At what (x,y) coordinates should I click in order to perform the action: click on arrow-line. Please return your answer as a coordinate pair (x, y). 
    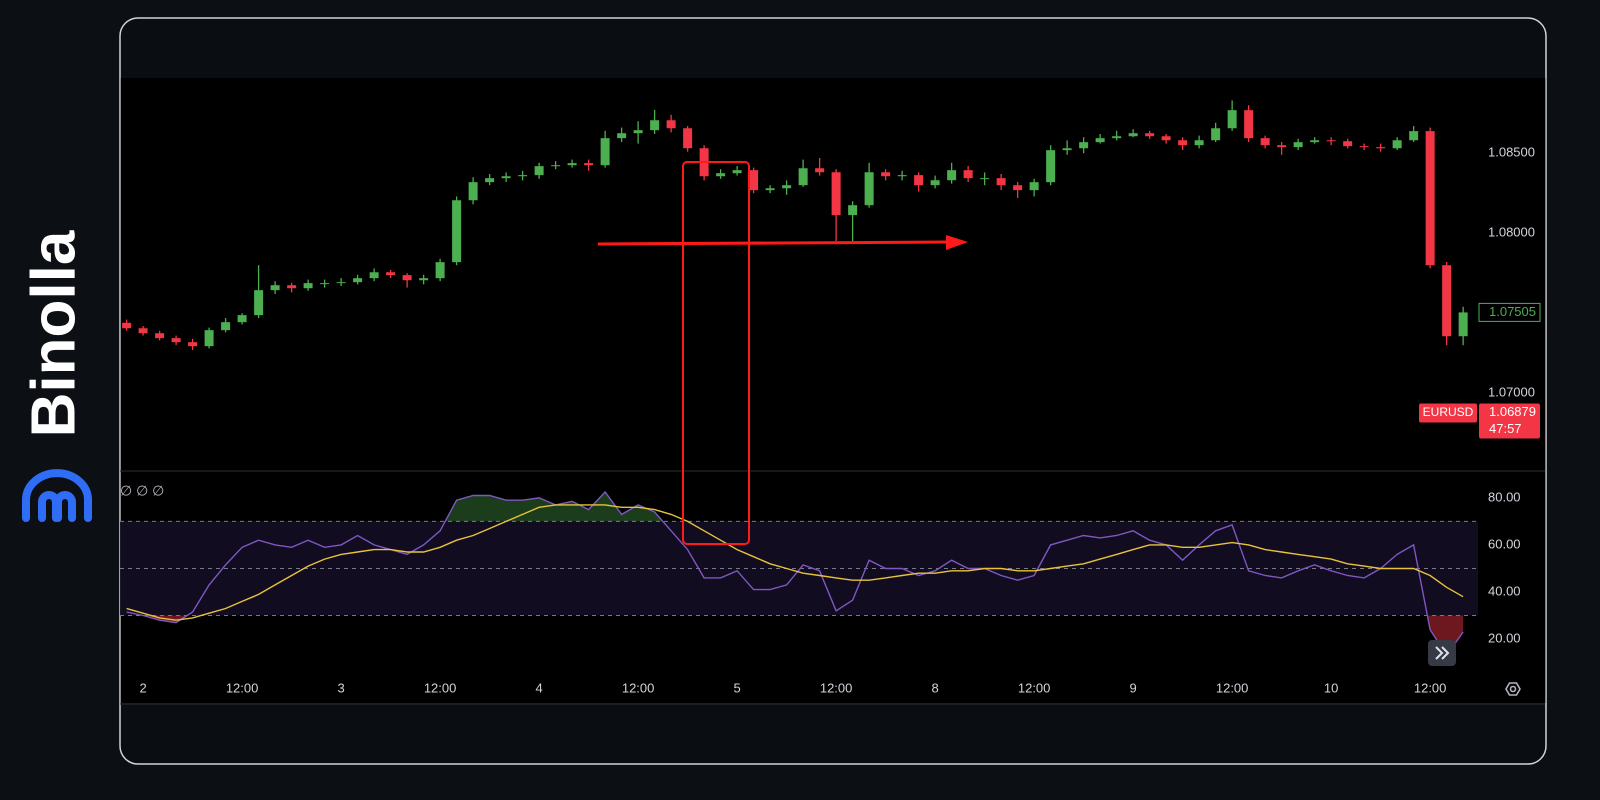
    Looking at the image, I should click on (774, 243).